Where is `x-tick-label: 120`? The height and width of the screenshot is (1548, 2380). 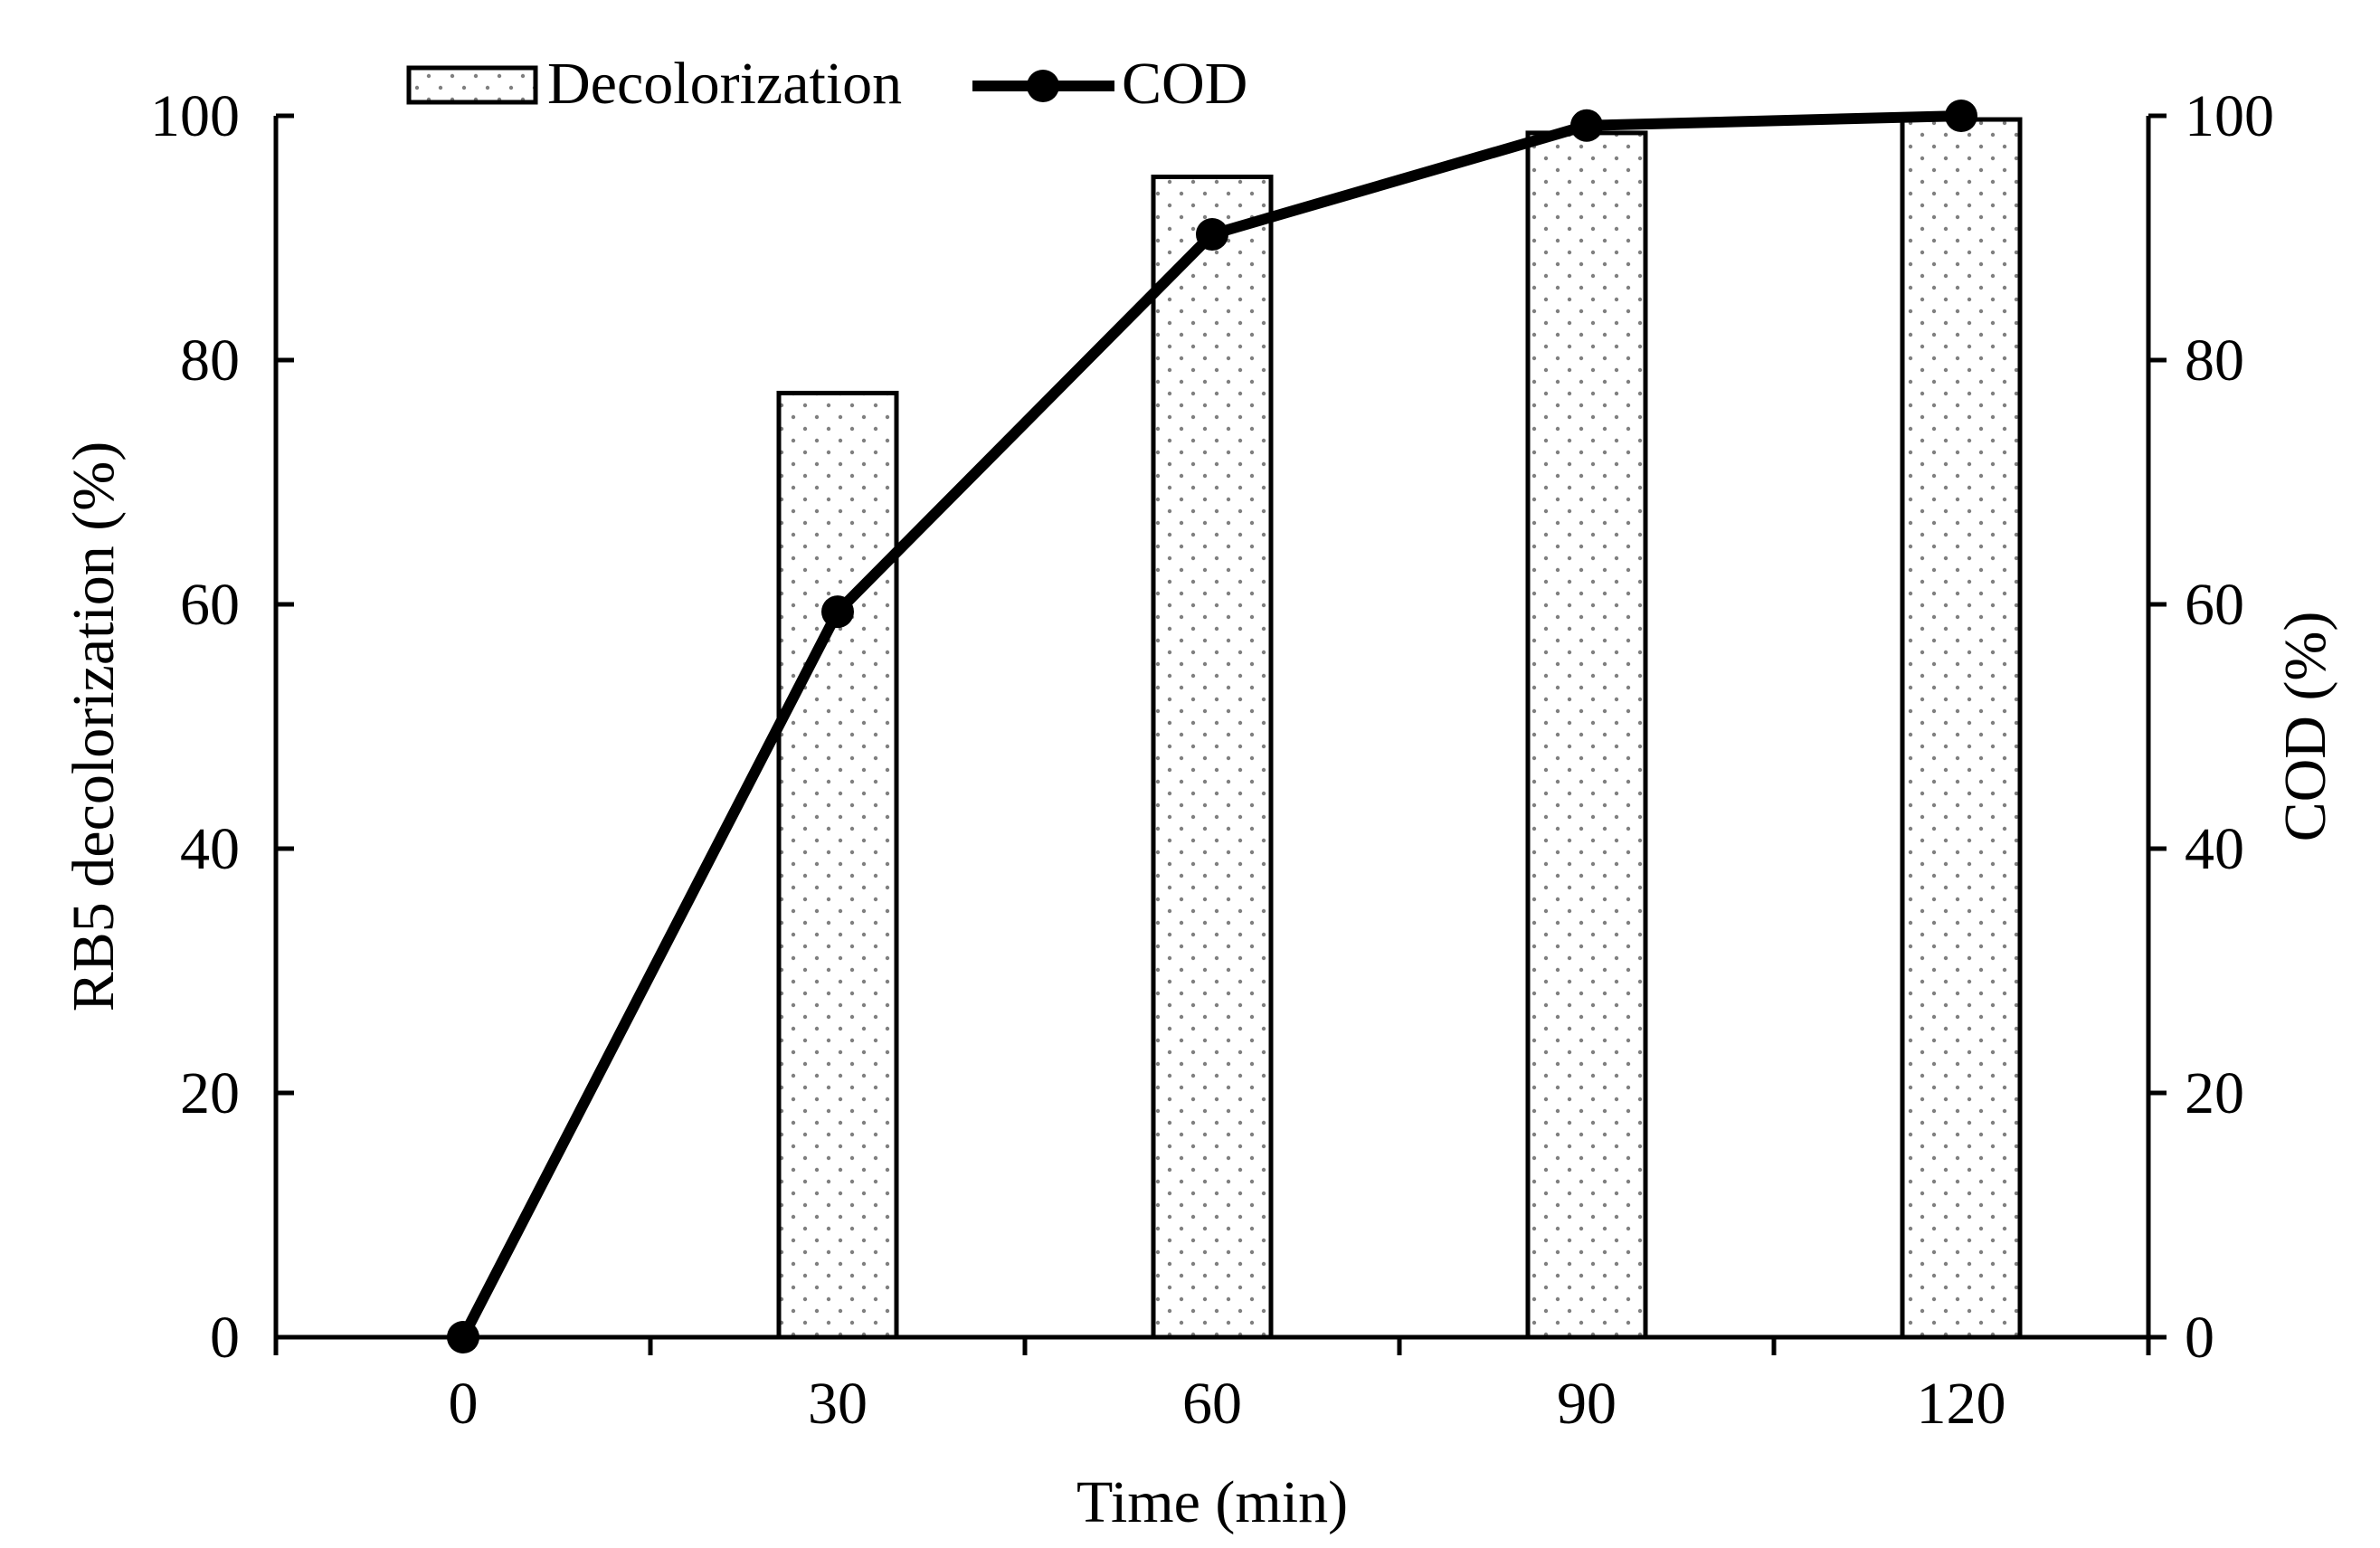
x-tick-label: 120 is located at coordinates (1961, 1404).